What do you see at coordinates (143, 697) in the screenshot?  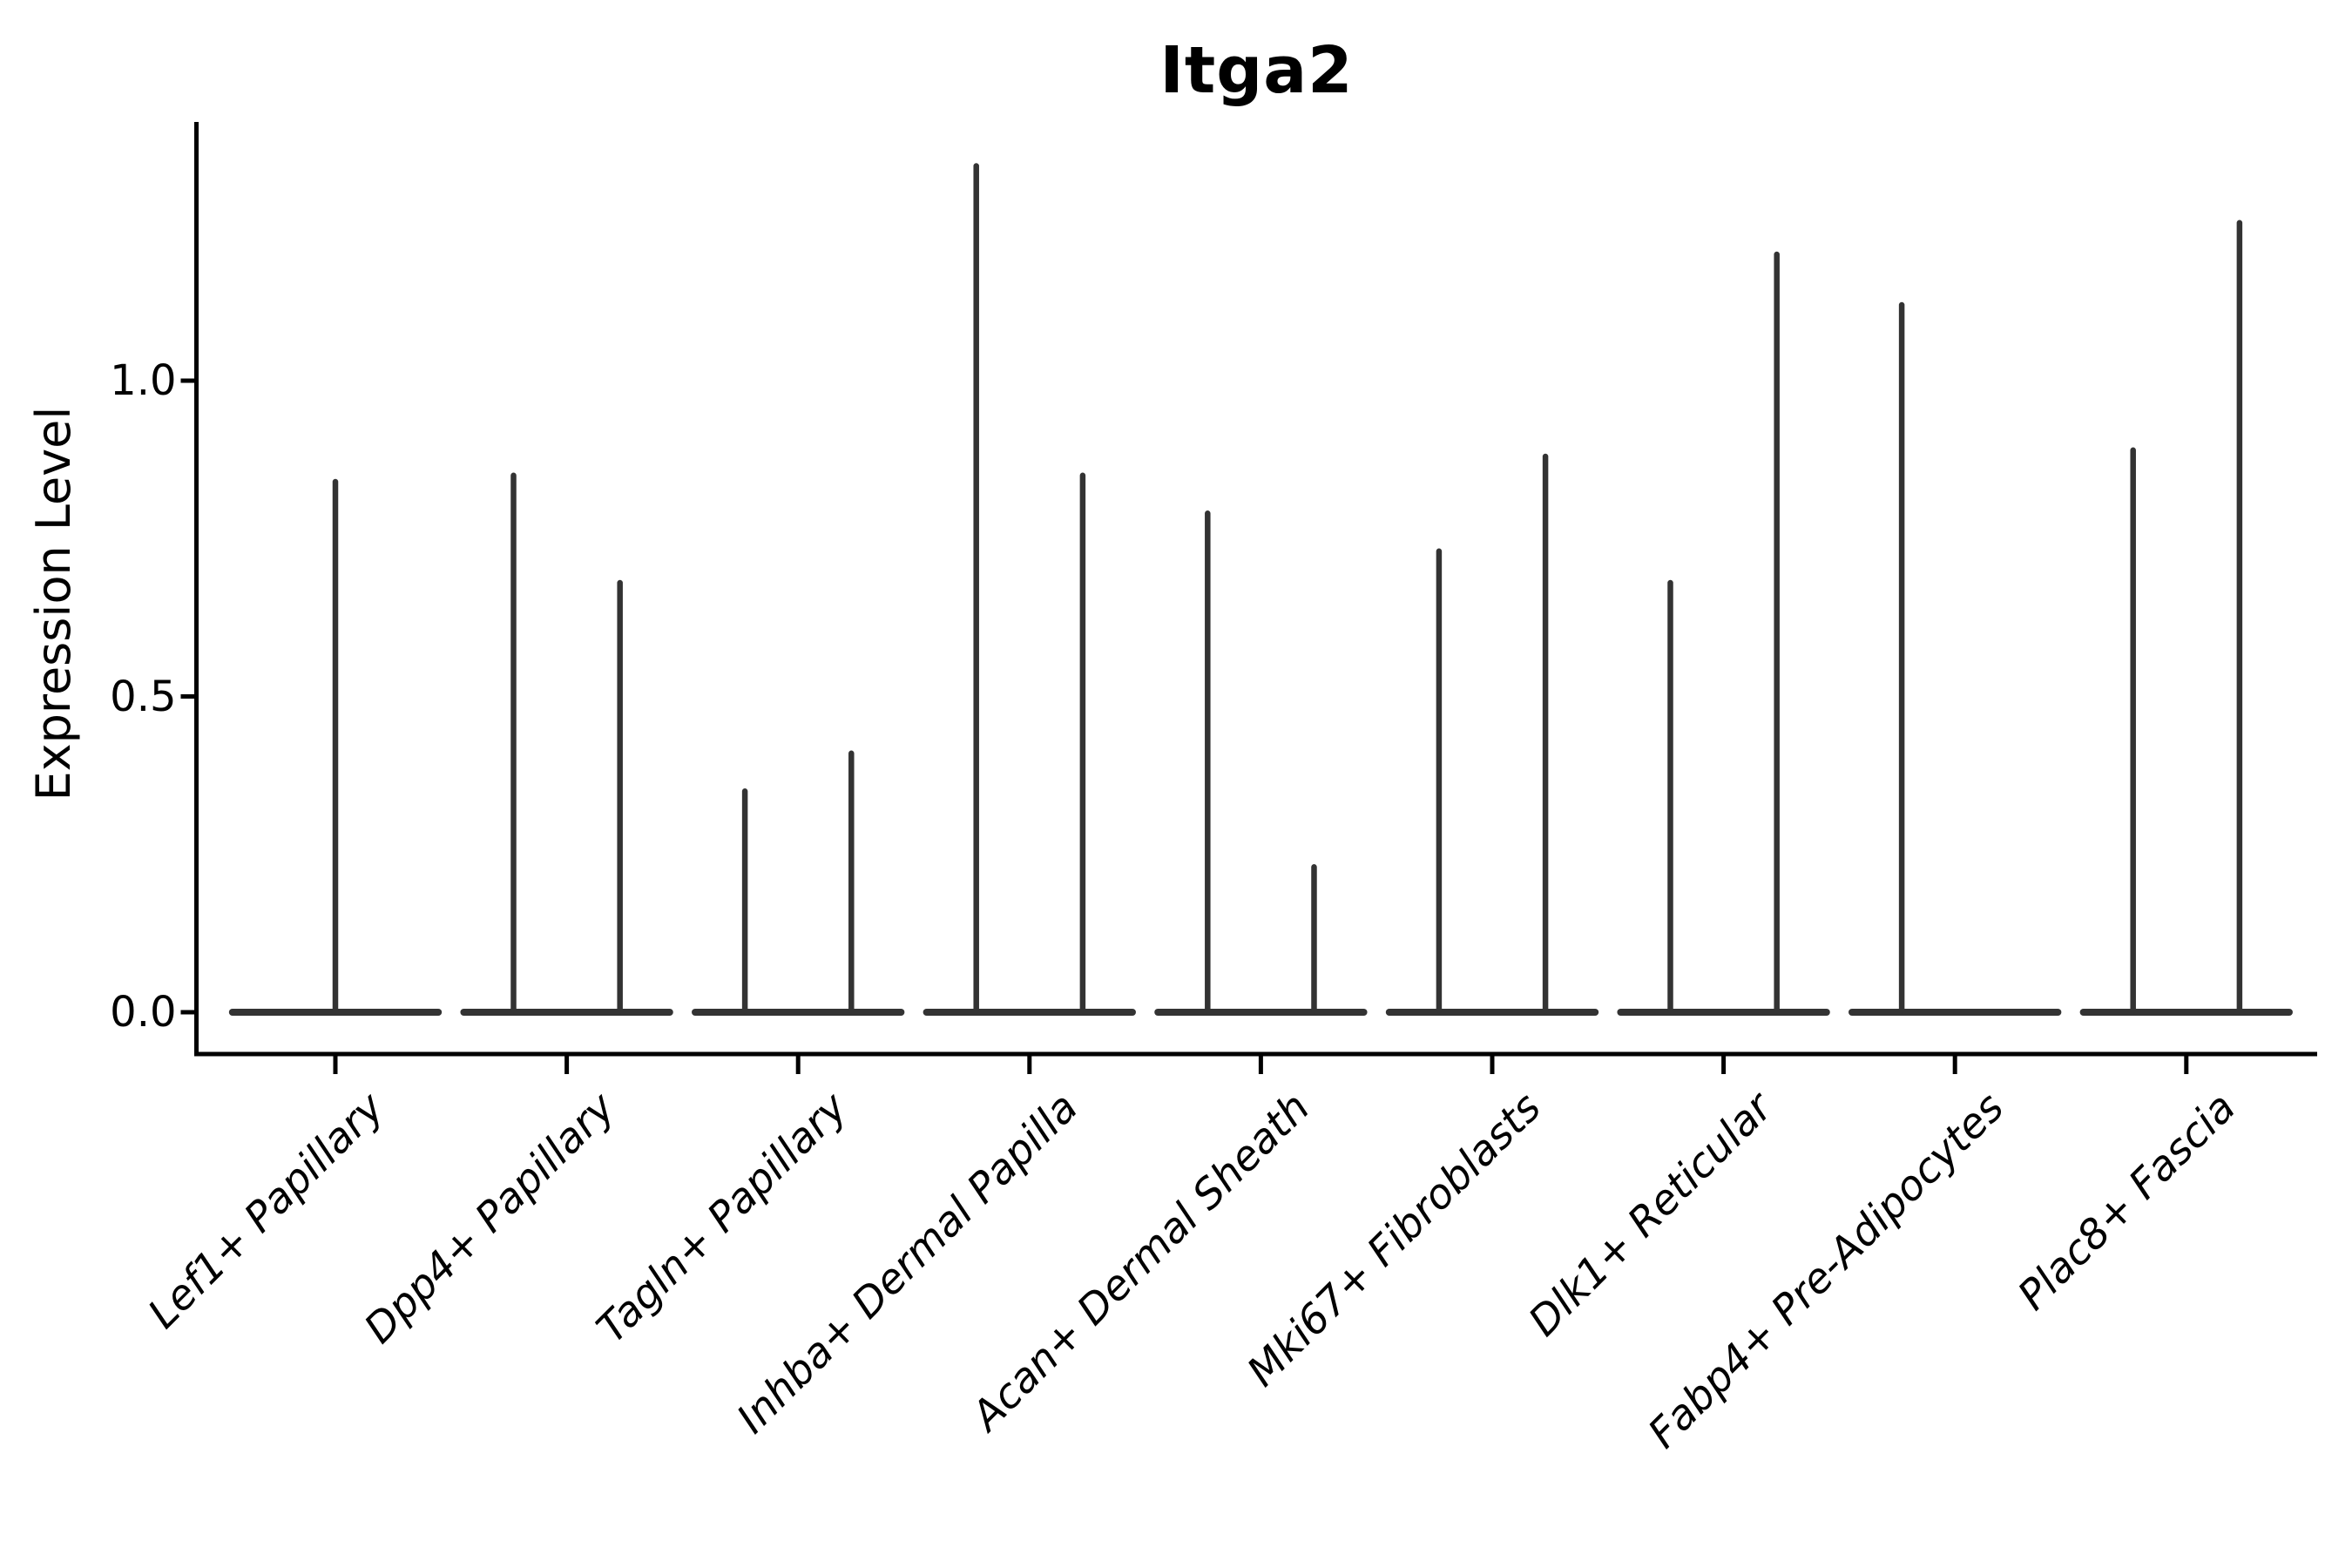 I see `y-tick-label: 0.5` at bounding box center [143, 697].